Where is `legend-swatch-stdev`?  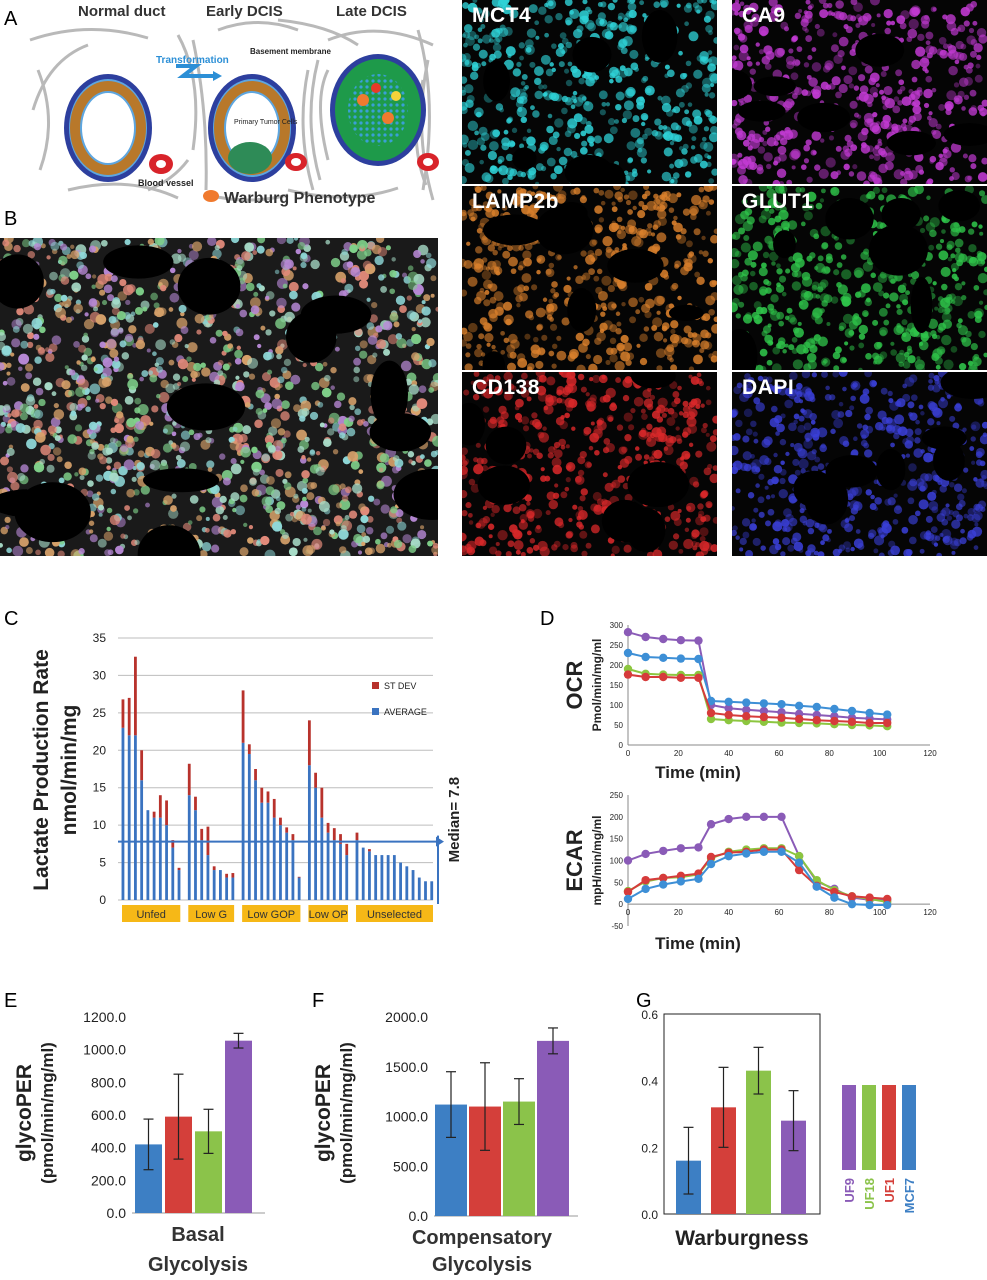
legend-swatch-stdev is located at coordinates (375, 685).